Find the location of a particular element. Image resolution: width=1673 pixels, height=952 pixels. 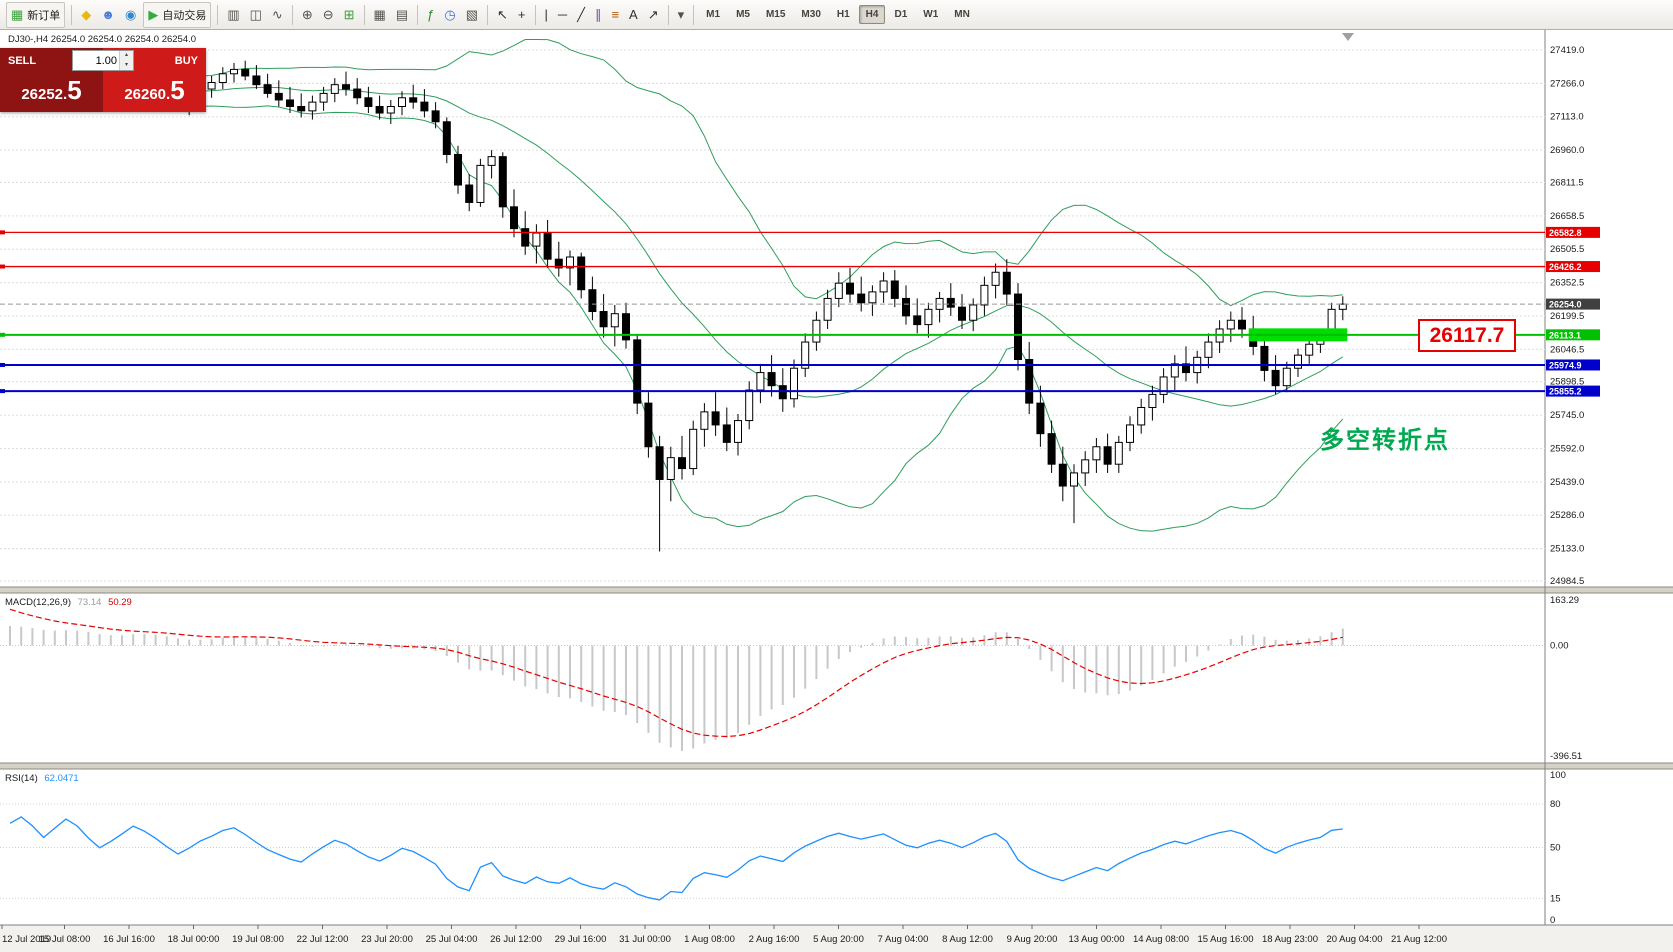

timeframe-H4: H4 is located at coordinates (872, 14).